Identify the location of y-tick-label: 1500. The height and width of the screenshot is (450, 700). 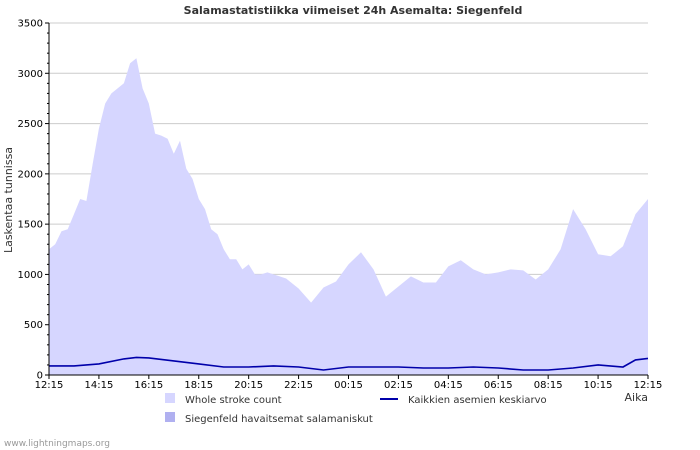
(30, 225).